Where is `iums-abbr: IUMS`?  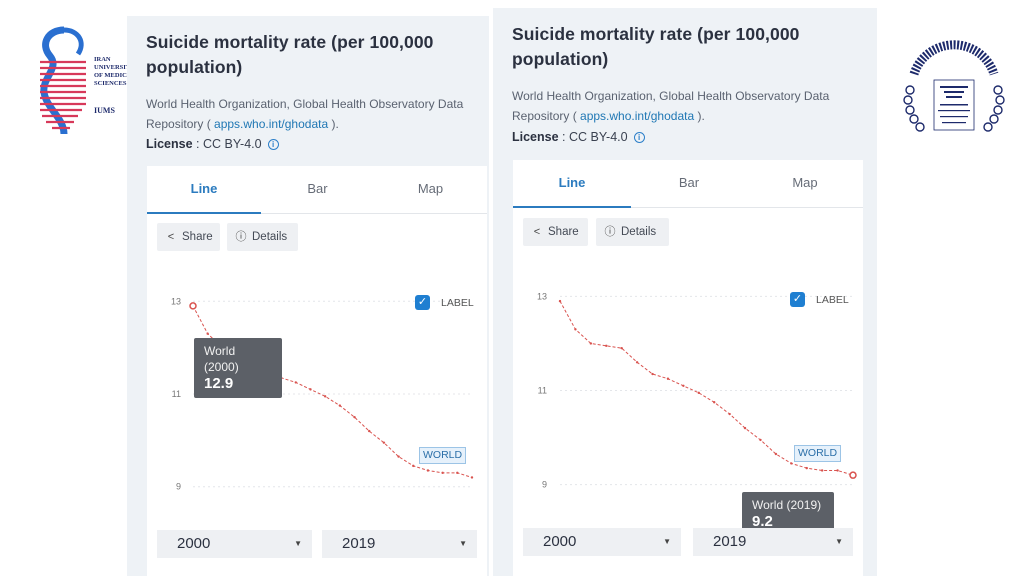 iums-abbr: IUMS is located at coordinates (104, 110).